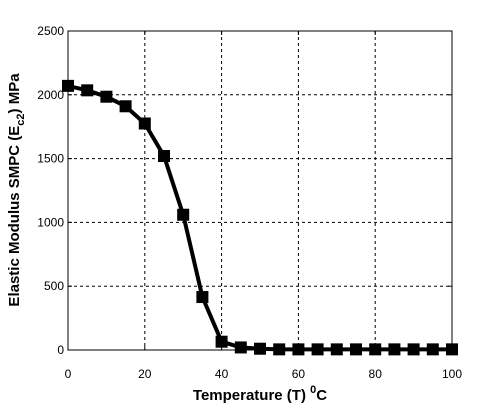 The height and width of the screenshot is (407, 498). I want to click on y-tick-labels: 0 500 1000 1500 2000 2500, so click(50, 190).